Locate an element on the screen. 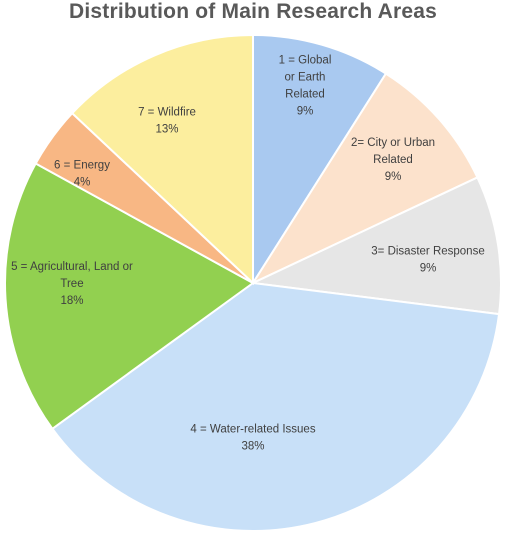 This screenshot has height=534, width=506. slice-name-line: Tree is located at coordinates (71, 284).